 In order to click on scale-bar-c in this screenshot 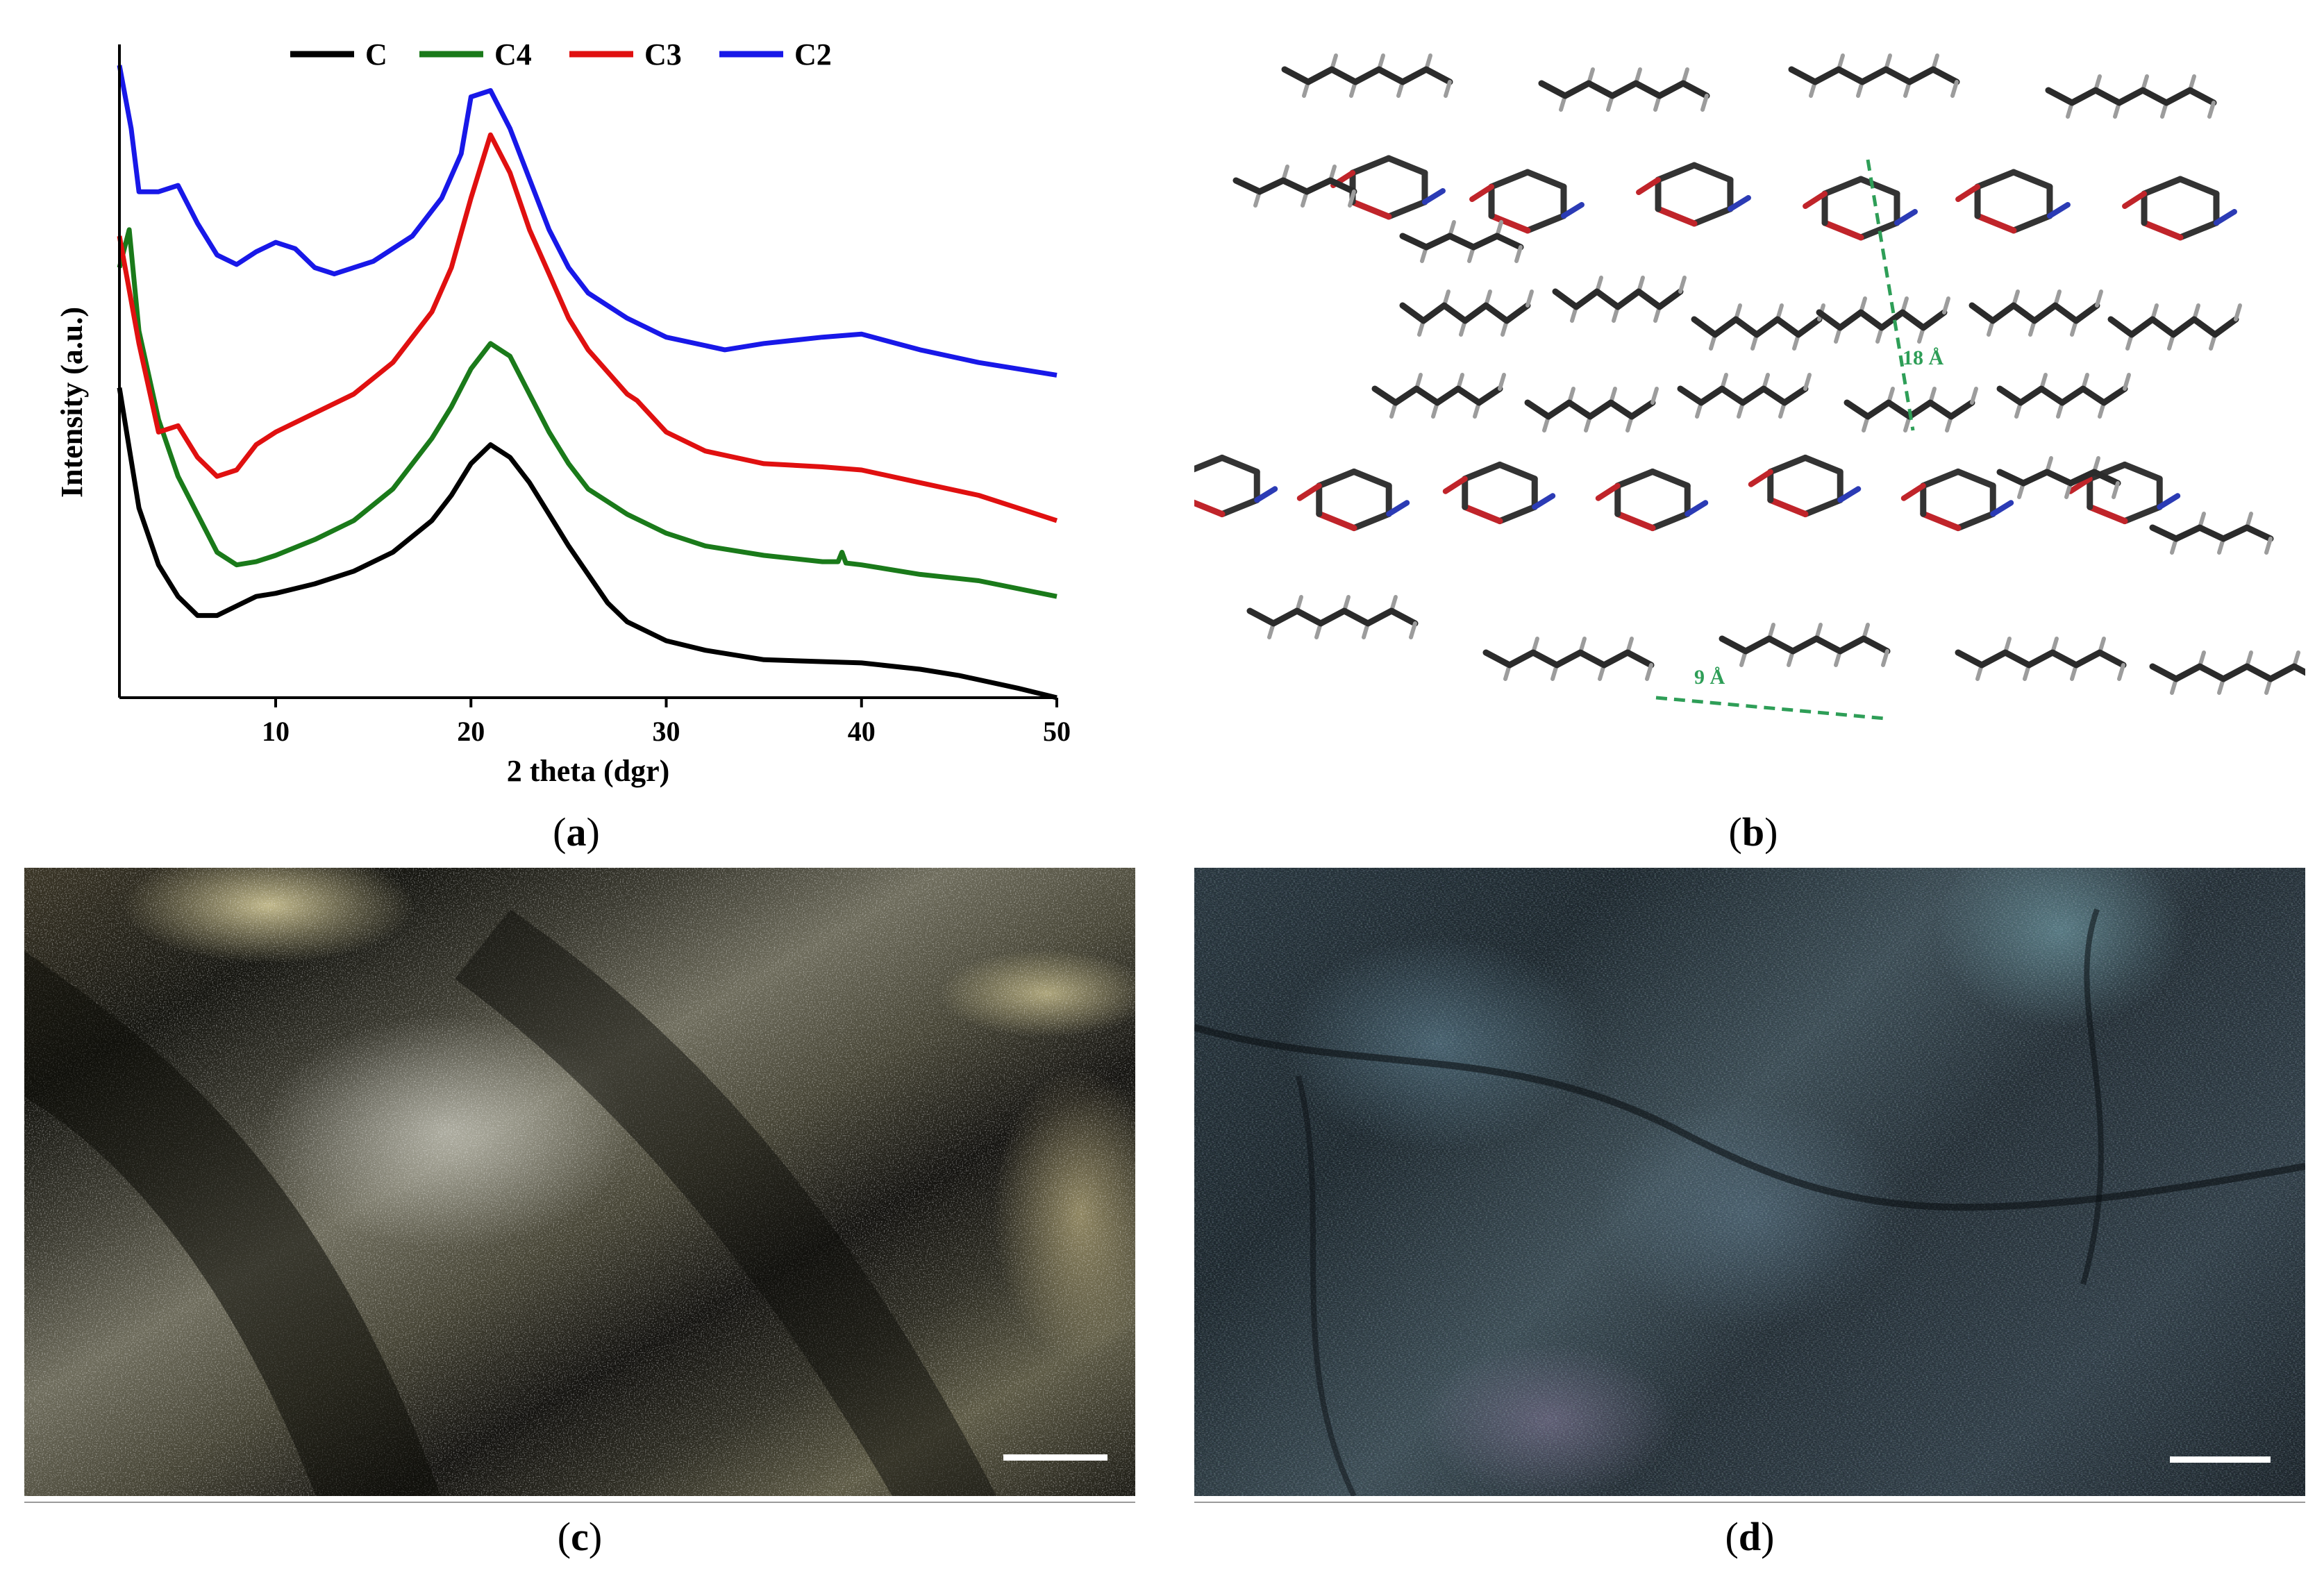, I will do `click(1055, 1457)`.